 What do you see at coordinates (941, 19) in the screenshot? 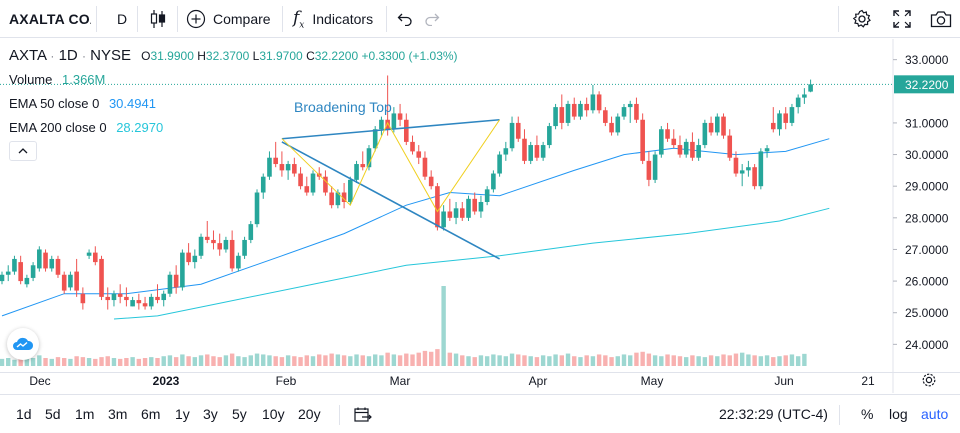
I see `snapshot-button` at bounding box center [941, 19].